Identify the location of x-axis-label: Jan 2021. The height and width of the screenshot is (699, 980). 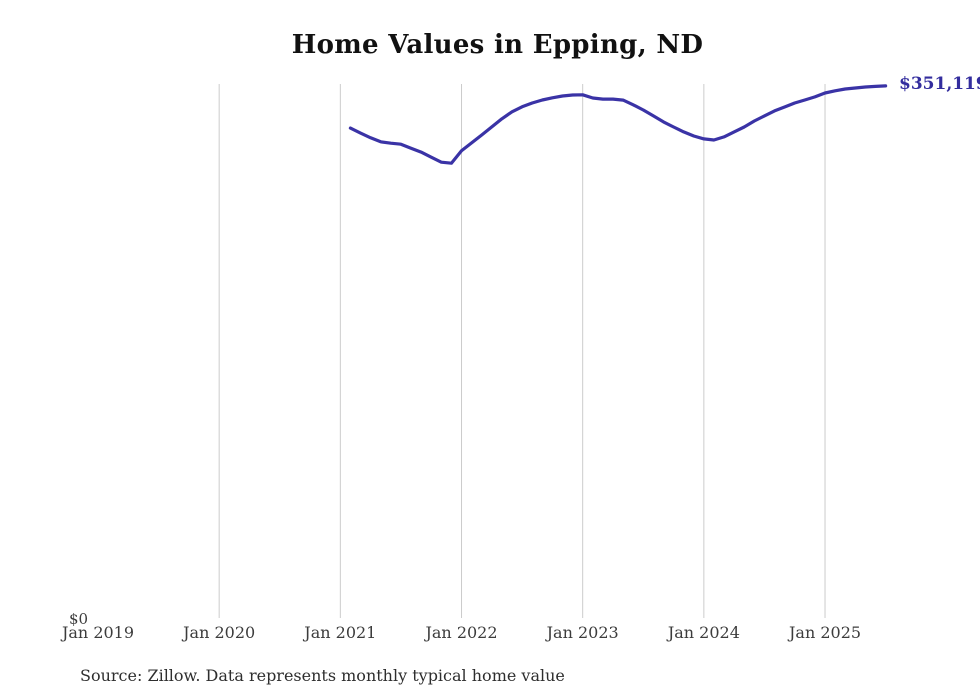
(340, 632).